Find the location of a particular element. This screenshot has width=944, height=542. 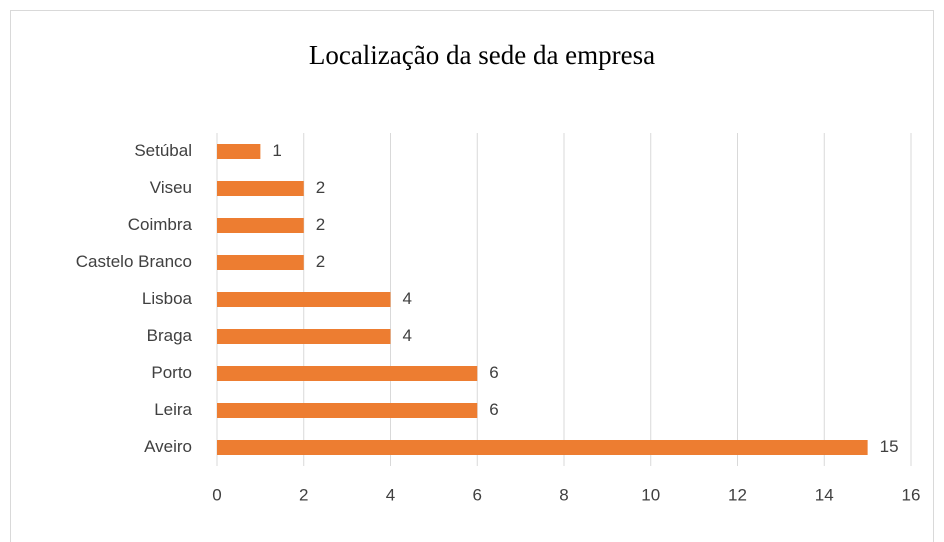

y-tick-label: Viseu is located at coordinates (171, 187).